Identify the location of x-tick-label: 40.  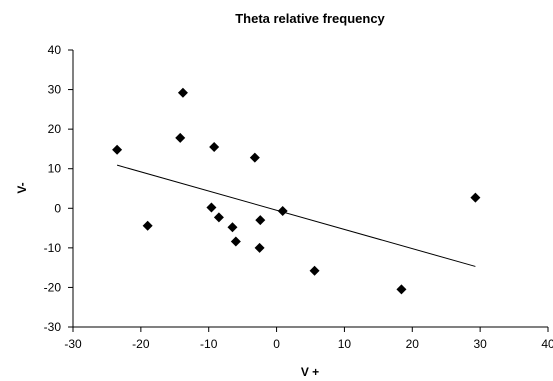
(547, 344).